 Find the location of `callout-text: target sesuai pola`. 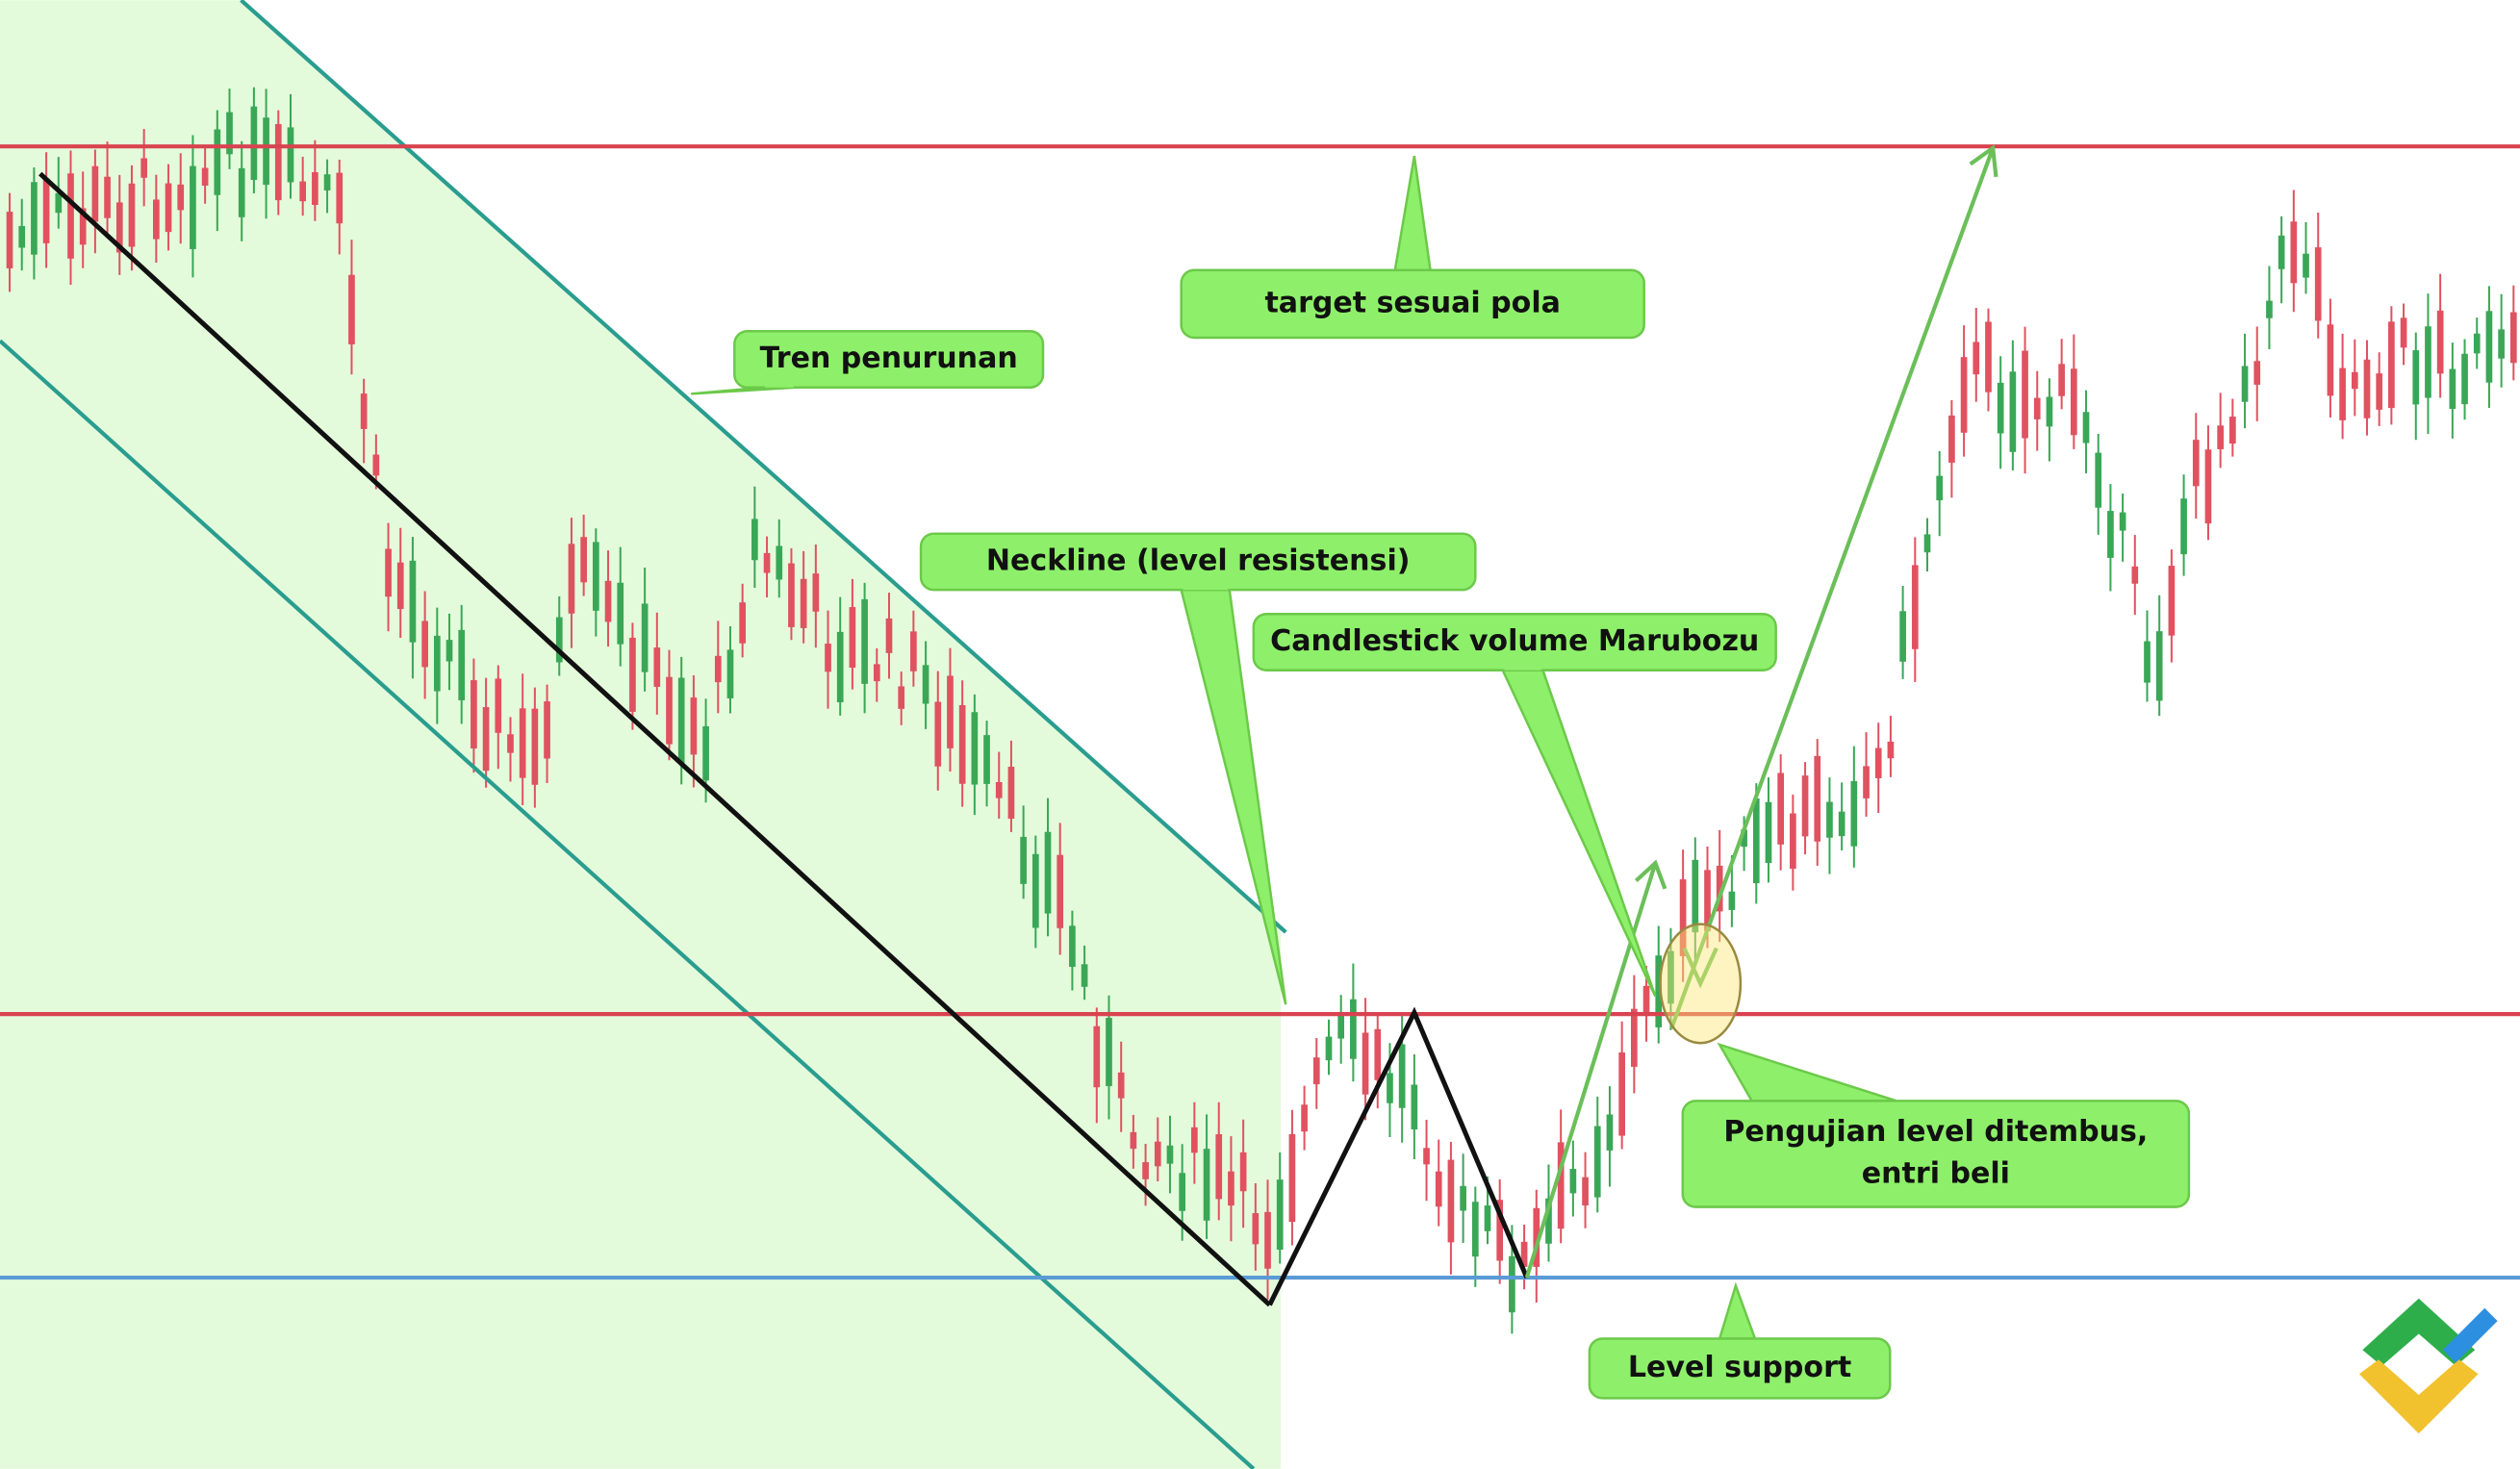

callout-text: target sesuai pola is located at coordinates (1412, 303).